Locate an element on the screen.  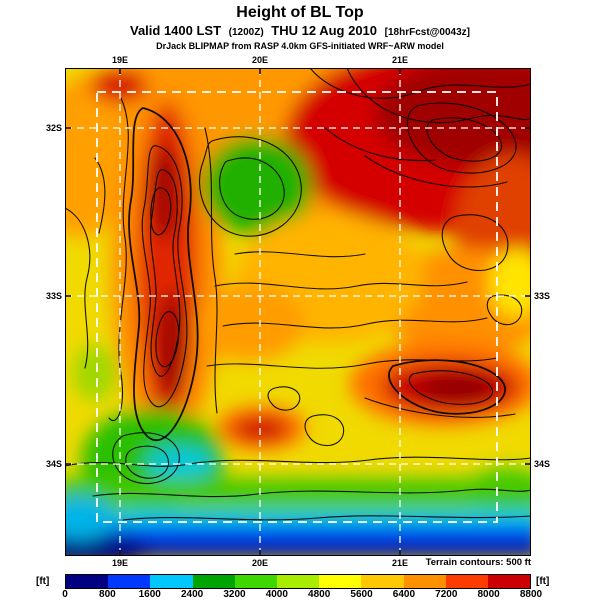
colorbar is located at coordinates (298, 581).